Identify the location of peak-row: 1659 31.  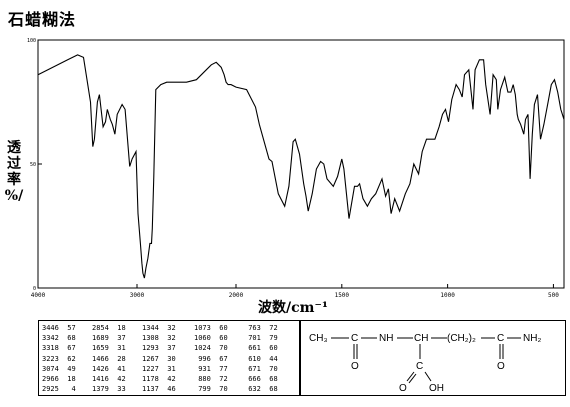
(109, 348).